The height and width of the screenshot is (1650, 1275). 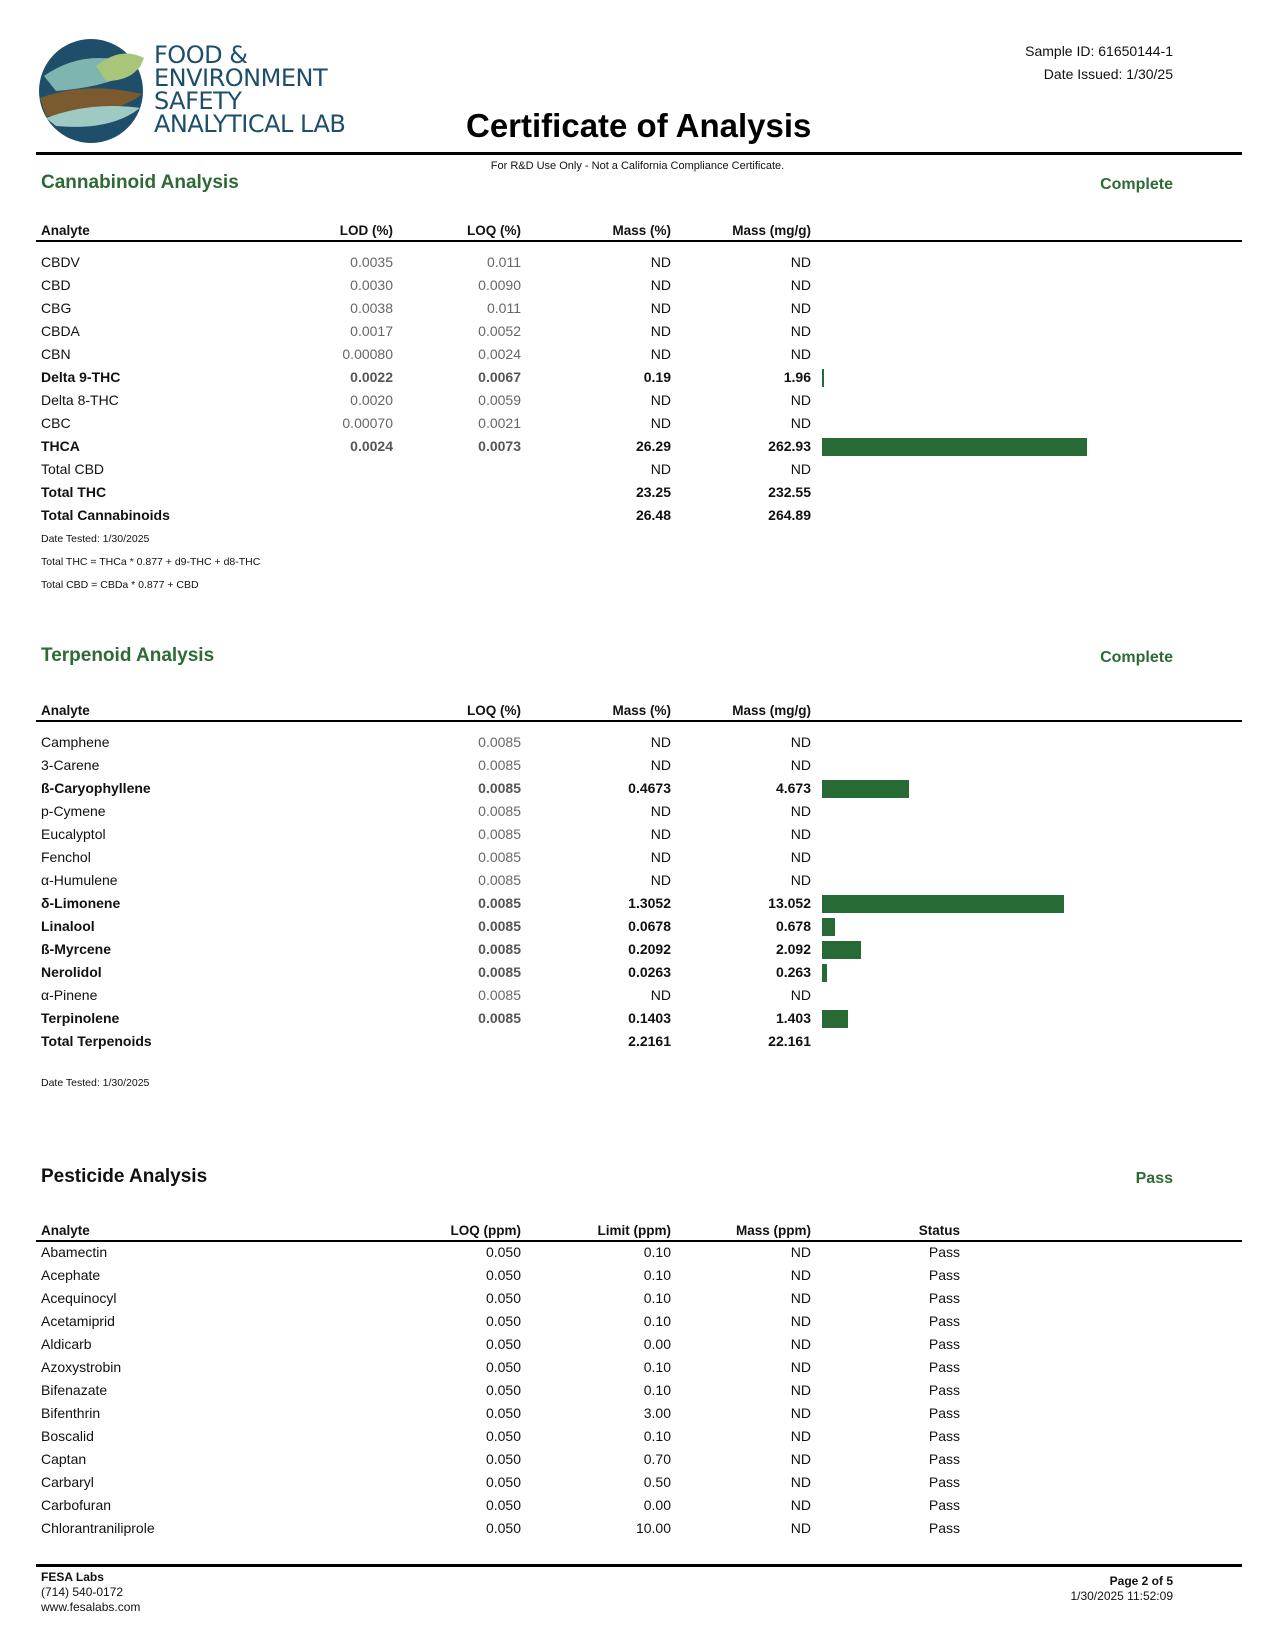 What do you see at coordinates (82, 1592) in the screenshot?
I see `company-phone: (714) 540-0172` at bounding box center [82, 1592].